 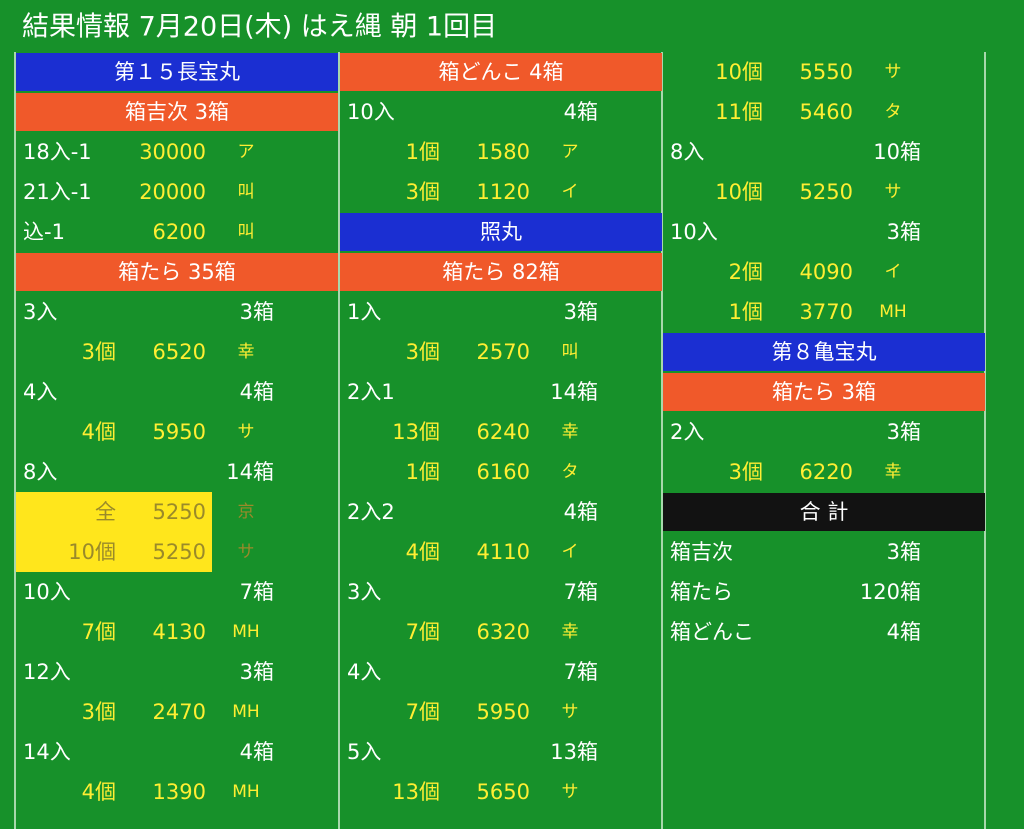 I want to click on price: 6160, so click(x=503, y=472).